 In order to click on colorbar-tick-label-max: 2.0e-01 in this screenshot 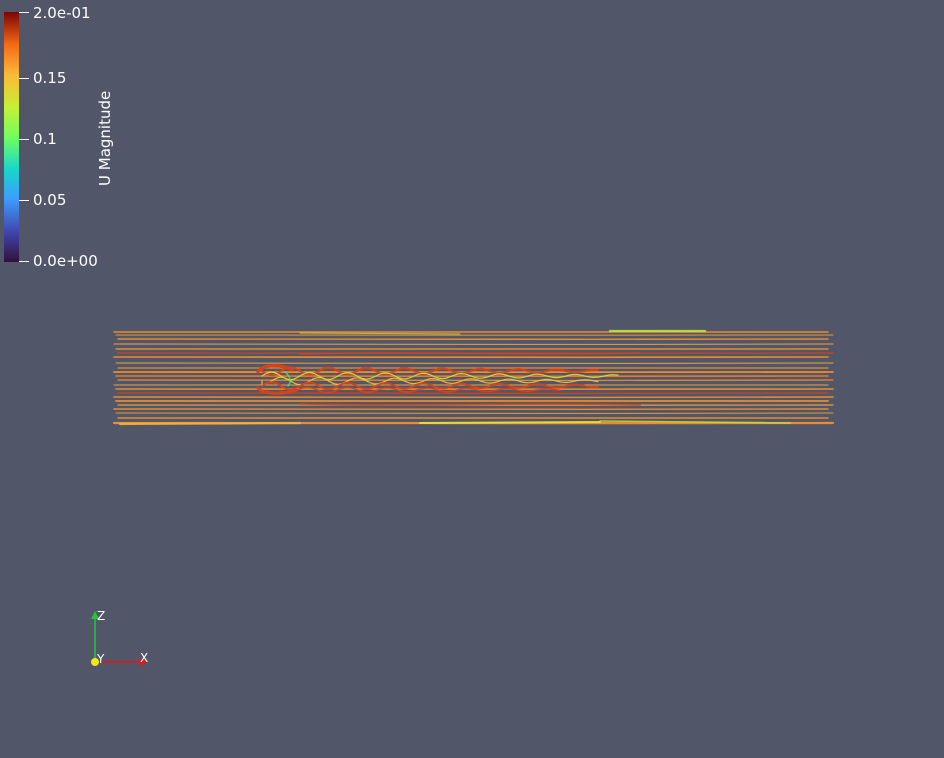, I will do `click(62, 13)`.